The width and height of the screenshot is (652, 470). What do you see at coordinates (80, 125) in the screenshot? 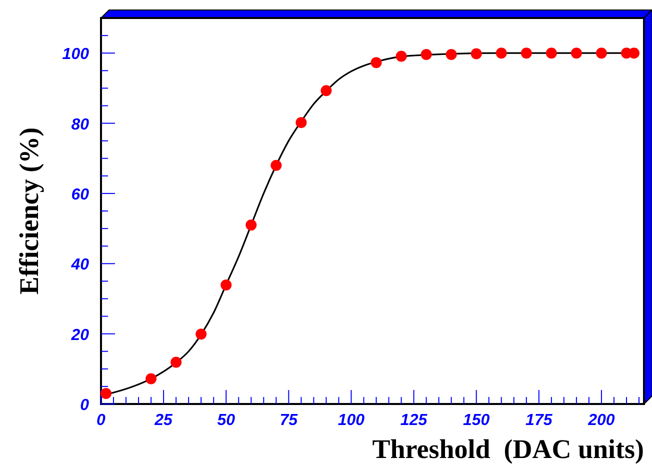
I see `y-tick-label: 80` at bounding box center [80, 125].